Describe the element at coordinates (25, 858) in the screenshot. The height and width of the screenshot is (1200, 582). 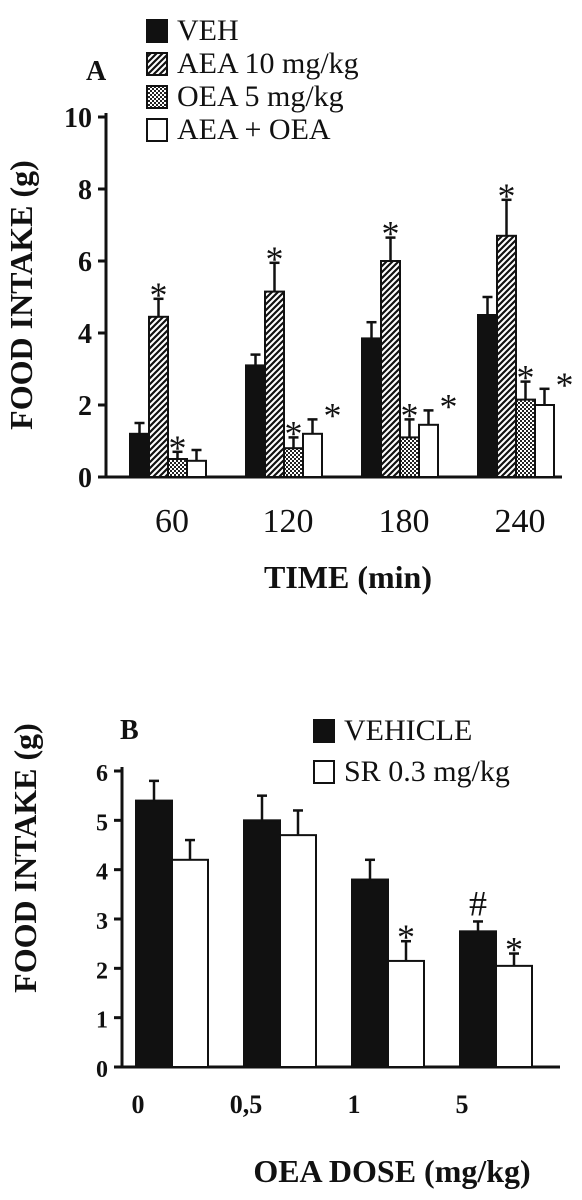
I see `chart-b-y-axis-label: FOOD INTAKE (g)` at that location.